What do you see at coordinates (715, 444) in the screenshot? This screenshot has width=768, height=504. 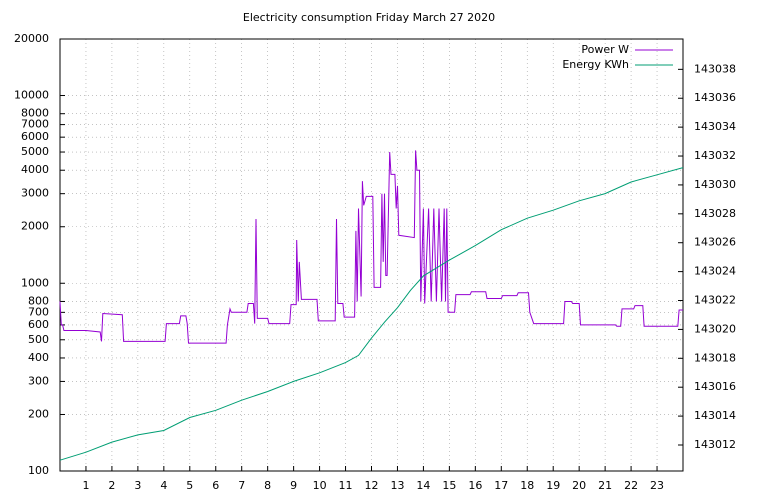 I see `y2-tick-label: 143012` at bounding box center [715, 444].